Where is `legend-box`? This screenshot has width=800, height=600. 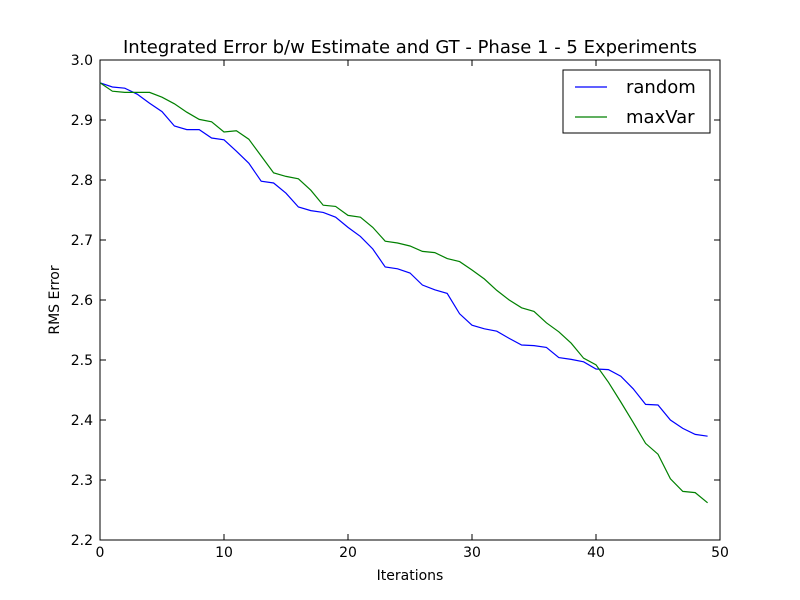
legend-box is located at coordinates (636, 101).